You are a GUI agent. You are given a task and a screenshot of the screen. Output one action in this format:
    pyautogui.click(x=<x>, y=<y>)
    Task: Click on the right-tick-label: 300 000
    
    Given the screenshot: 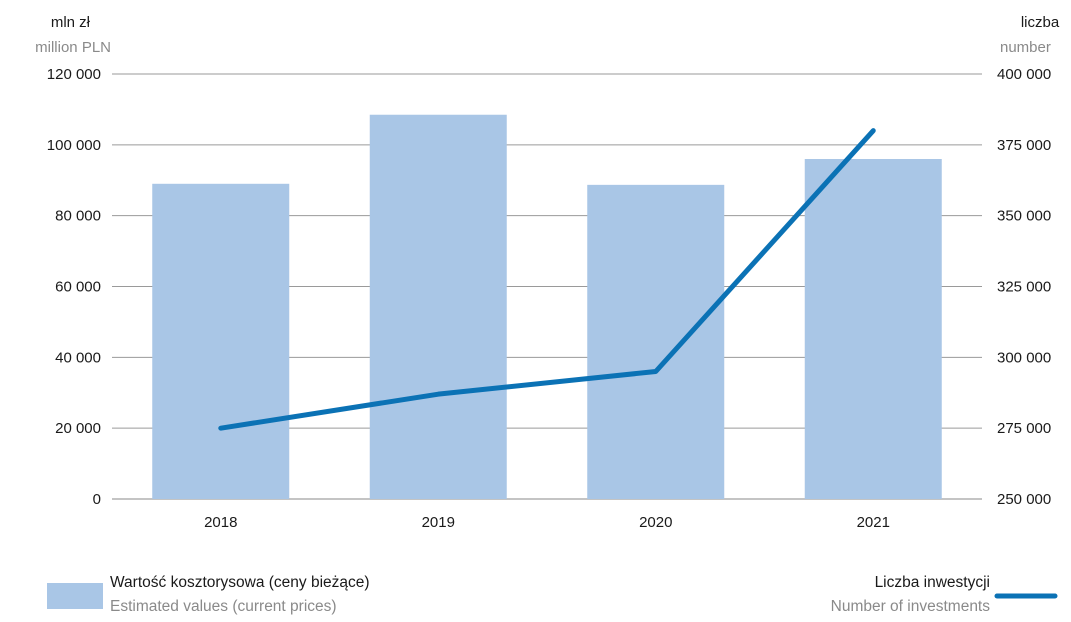 What is the action you would take?
    pyautogui.click(x=1024, y=357)
    